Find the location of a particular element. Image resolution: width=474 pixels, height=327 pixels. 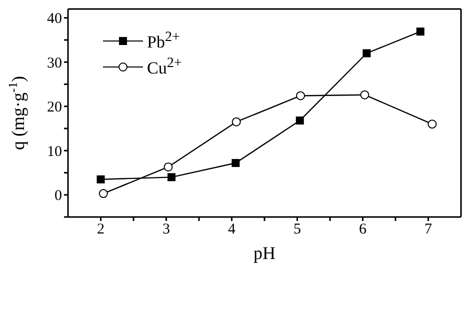

x-tick-label: 6 is located at coordinates (363, 230).